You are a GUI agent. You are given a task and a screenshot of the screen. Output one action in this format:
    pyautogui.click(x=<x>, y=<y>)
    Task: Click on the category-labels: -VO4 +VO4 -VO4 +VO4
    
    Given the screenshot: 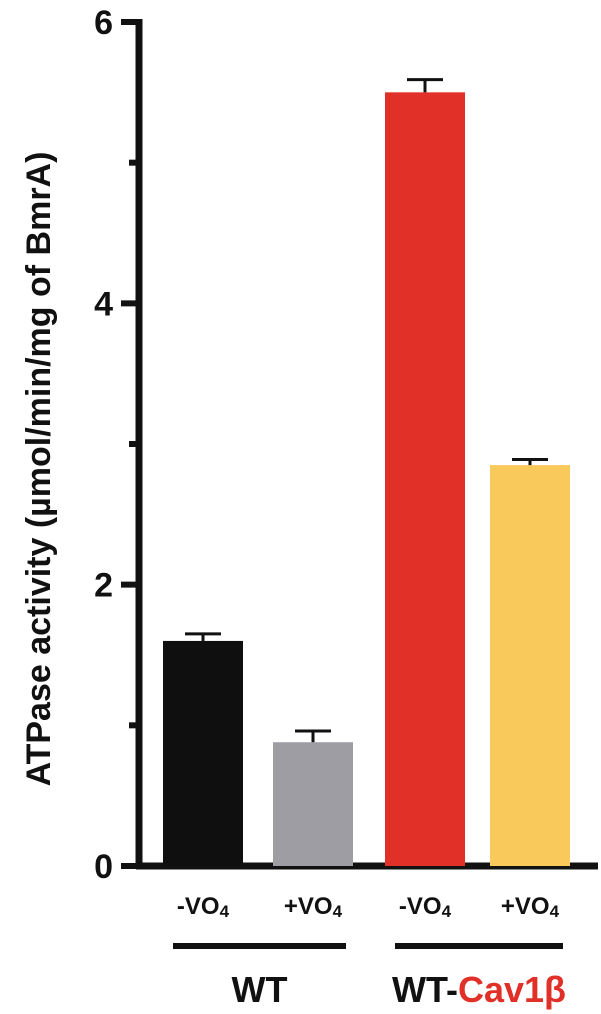 What is the action you would take?
    pyautogui.click(x=368, y=907)
    